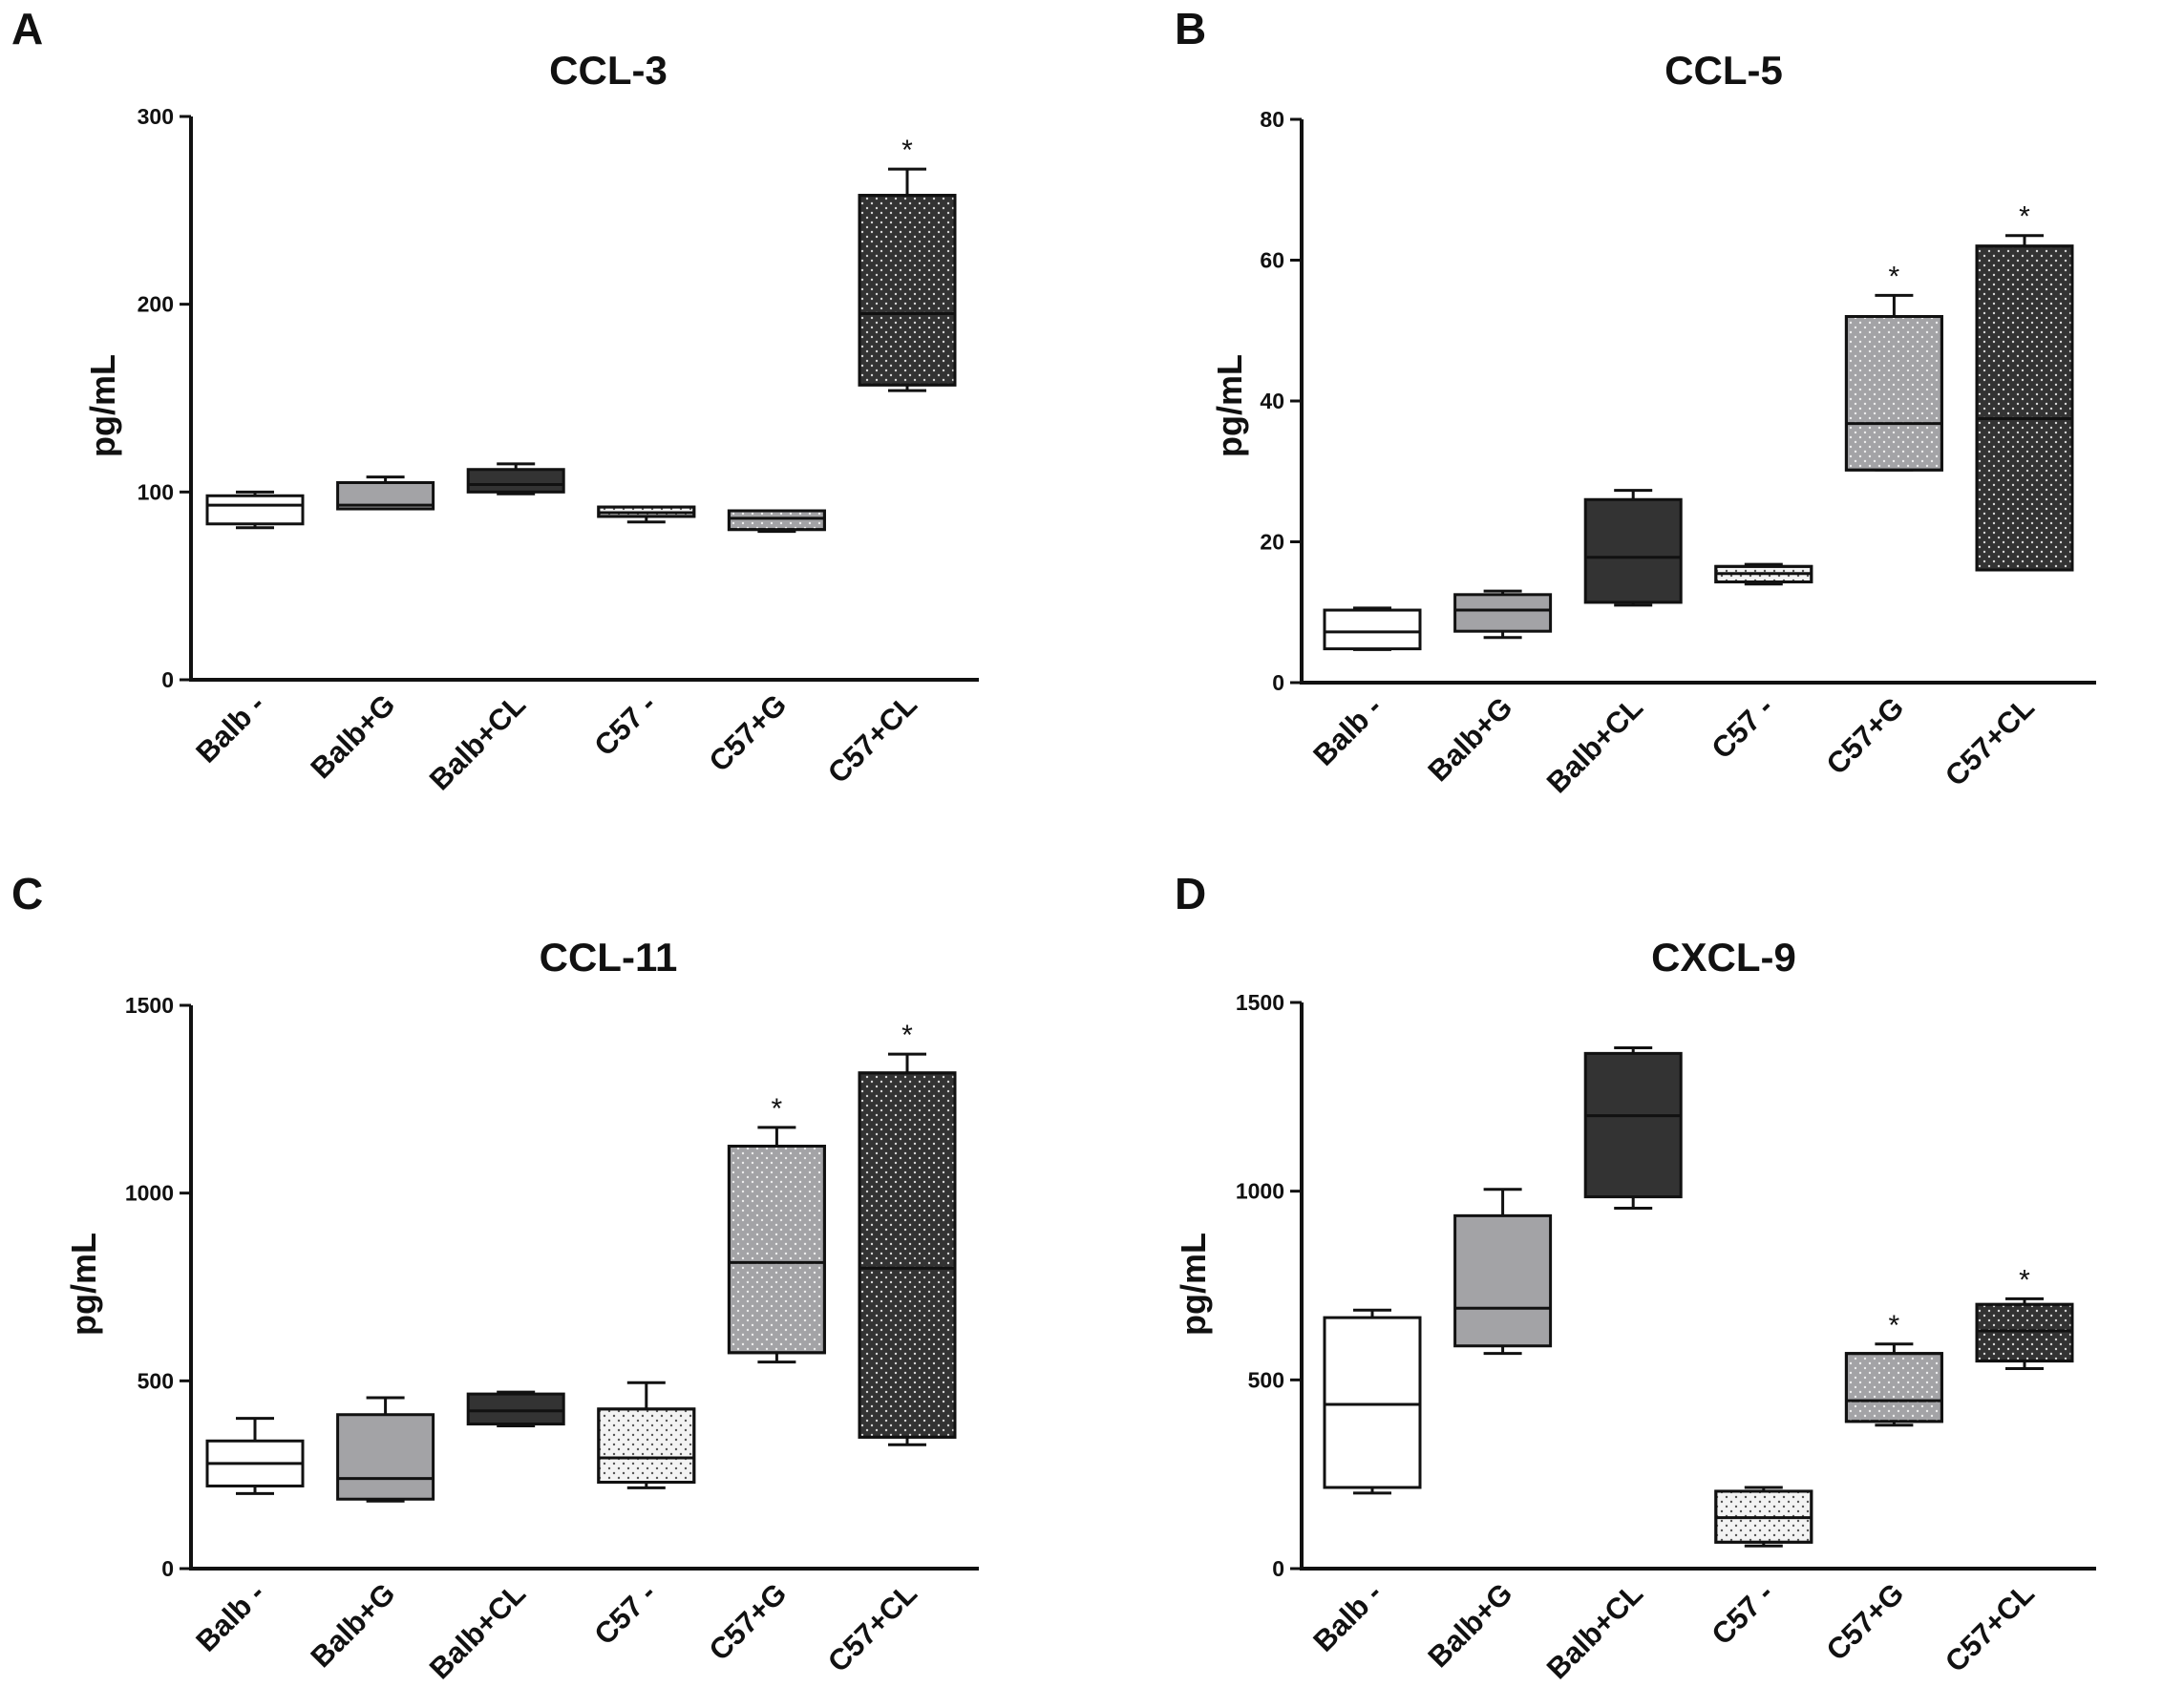 The width and height of the screenshot is (2184, 1708). What do you see at coordinates (27, 29) in the screenshot?
I see `panel-letter: A` at bounding box center [27, 29].